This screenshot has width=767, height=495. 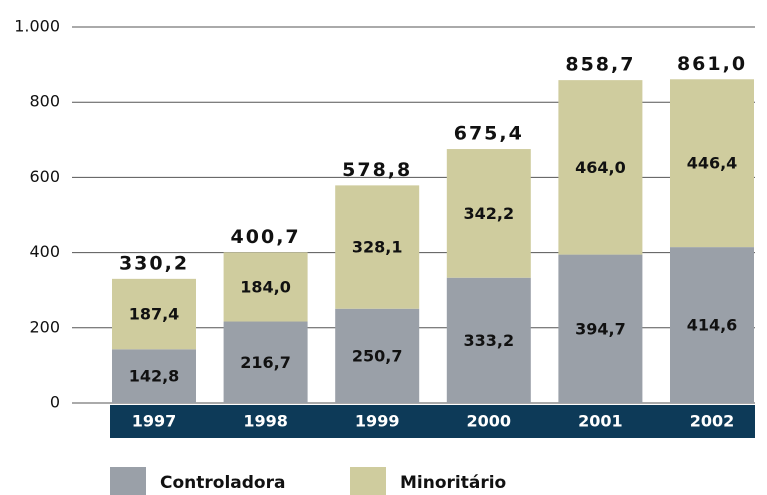 I want to click on value-label: 250,7, so click(x=377, y=355).